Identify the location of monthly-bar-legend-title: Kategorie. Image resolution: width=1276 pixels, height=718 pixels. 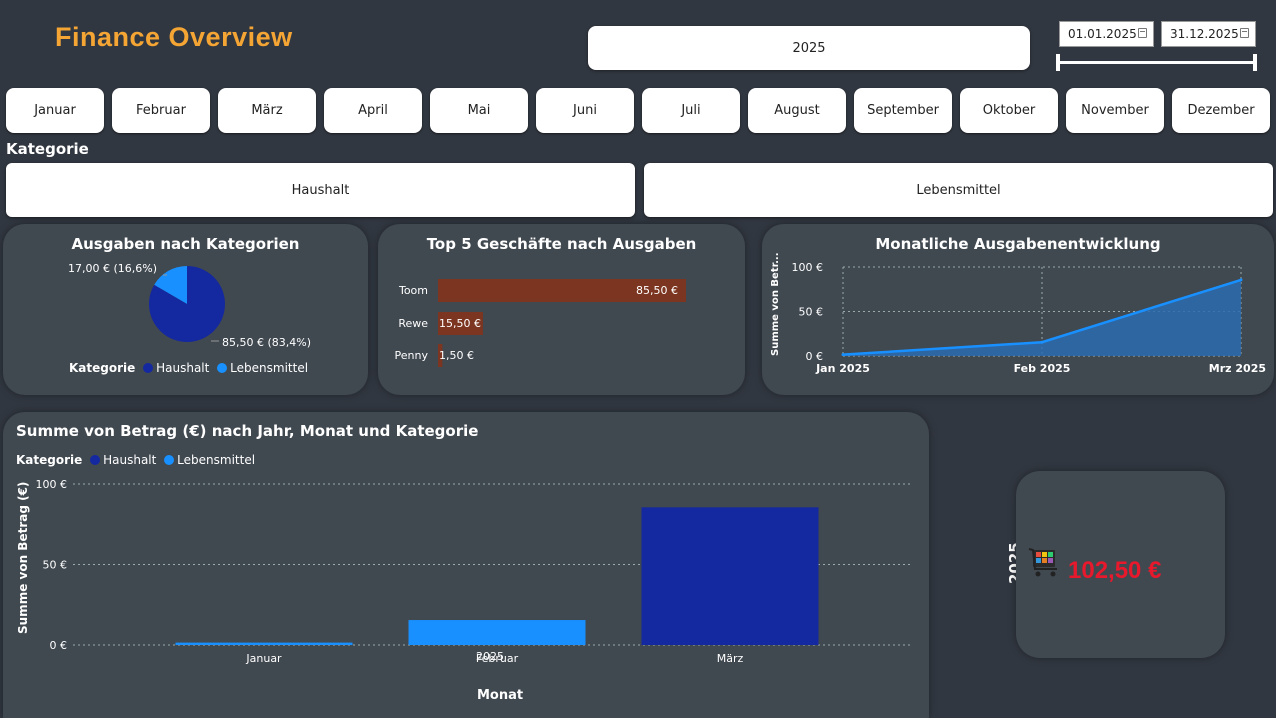
(49, 460).